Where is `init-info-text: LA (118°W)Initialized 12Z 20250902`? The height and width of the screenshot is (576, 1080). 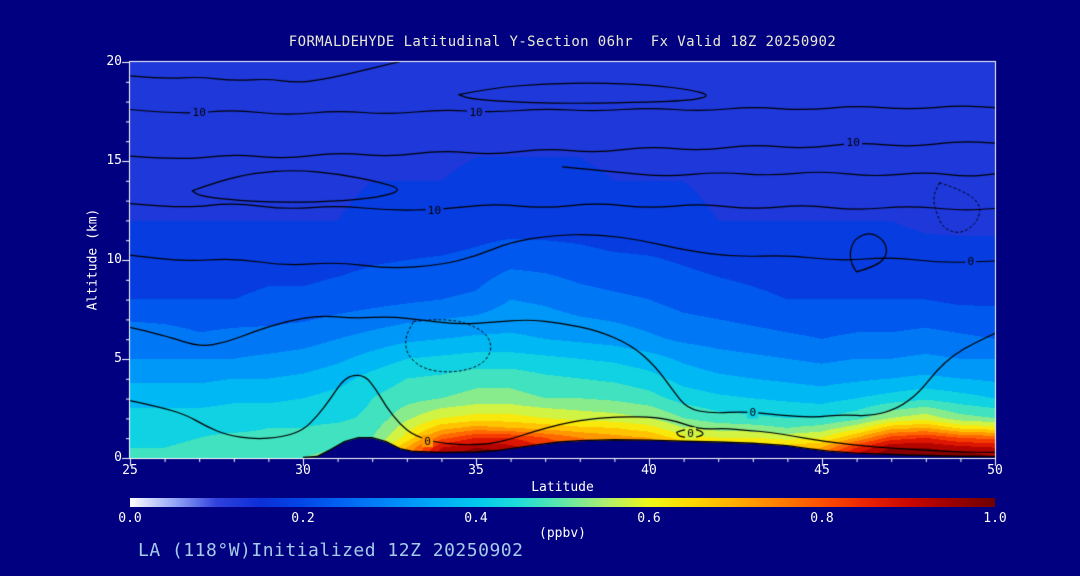
init-info-text: LA (118°W)Initialized 12Z 20250902 is located at coordinates (331, 550).